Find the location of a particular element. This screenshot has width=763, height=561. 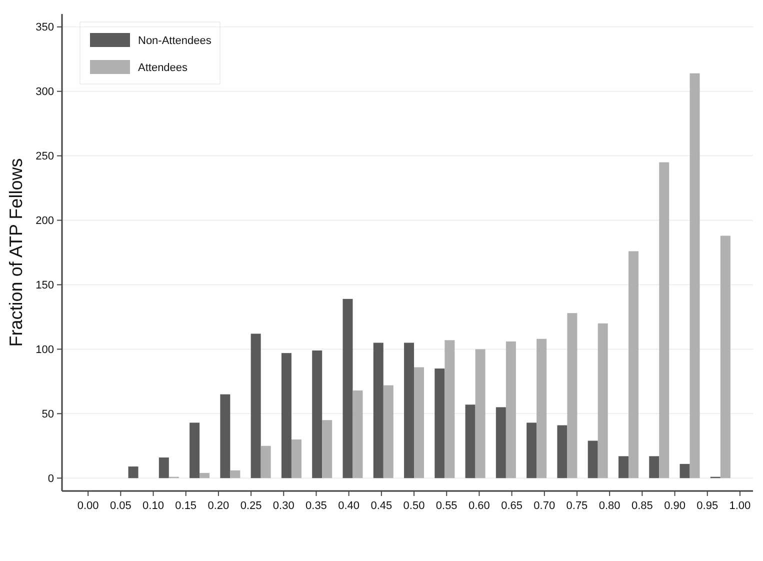

y-axis-title: Fraction of ATP Fellows is located at coordinates (16, 252).